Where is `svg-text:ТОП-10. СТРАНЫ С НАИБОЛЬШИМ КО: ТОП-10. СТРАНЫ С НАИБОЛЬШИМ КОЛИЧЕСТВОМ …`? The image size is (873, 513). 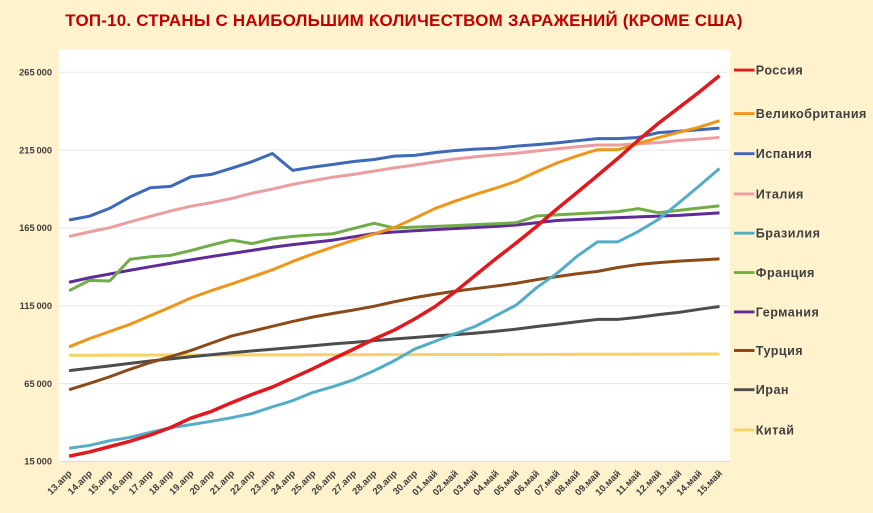 svg-text:ТОП-10. СТРАНЫ С НАИБОЛЬШИМ КО: ТОП-10. СТРАНЫ С НАИБОЛЬШИМ КОЛИЧЕСТВОМ … is located at coordinates (403, 20).